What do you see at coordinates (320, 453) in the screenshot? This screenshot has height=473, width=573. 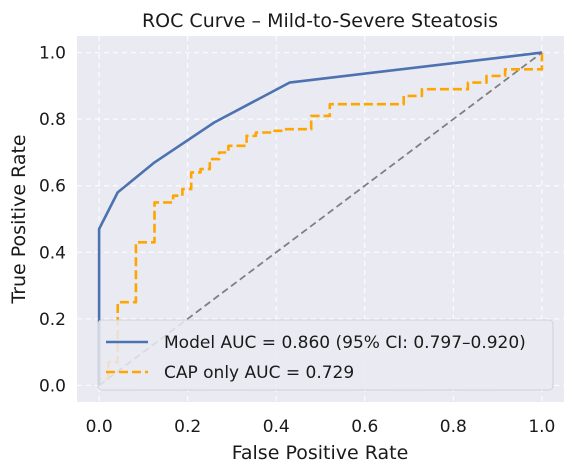 I see `x-axis-label: False Positive Rate` at bounding box center [320, 453].